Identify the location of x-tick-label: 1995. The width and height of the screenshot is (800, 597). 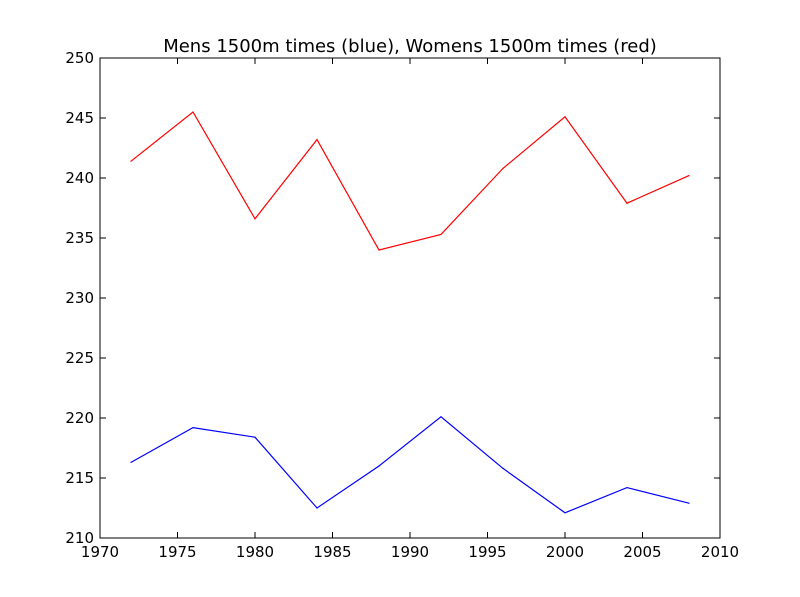
(487, 552).